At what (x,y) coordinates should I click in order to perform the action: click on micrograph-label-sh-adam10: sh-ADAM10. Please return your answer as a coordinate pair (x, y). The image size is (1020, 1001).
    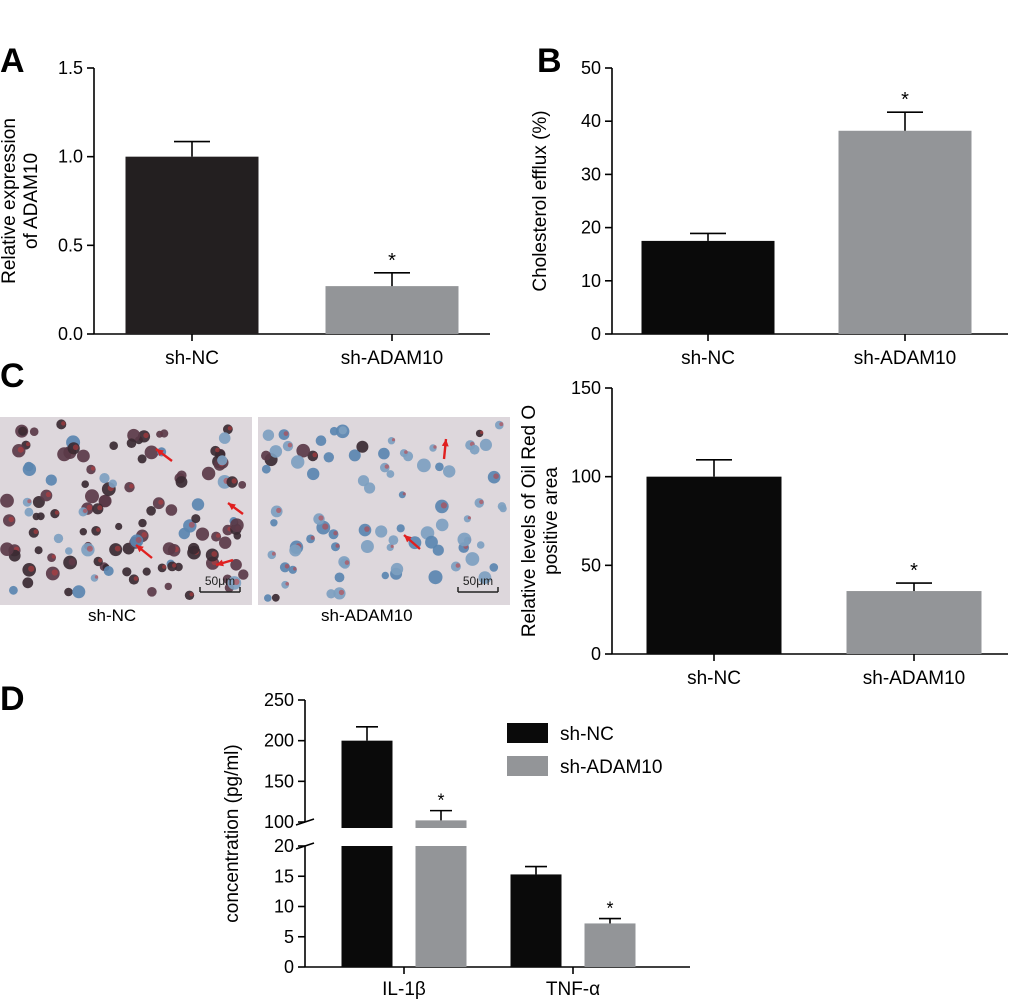
    Looking at the image, I should click on (367, 615).